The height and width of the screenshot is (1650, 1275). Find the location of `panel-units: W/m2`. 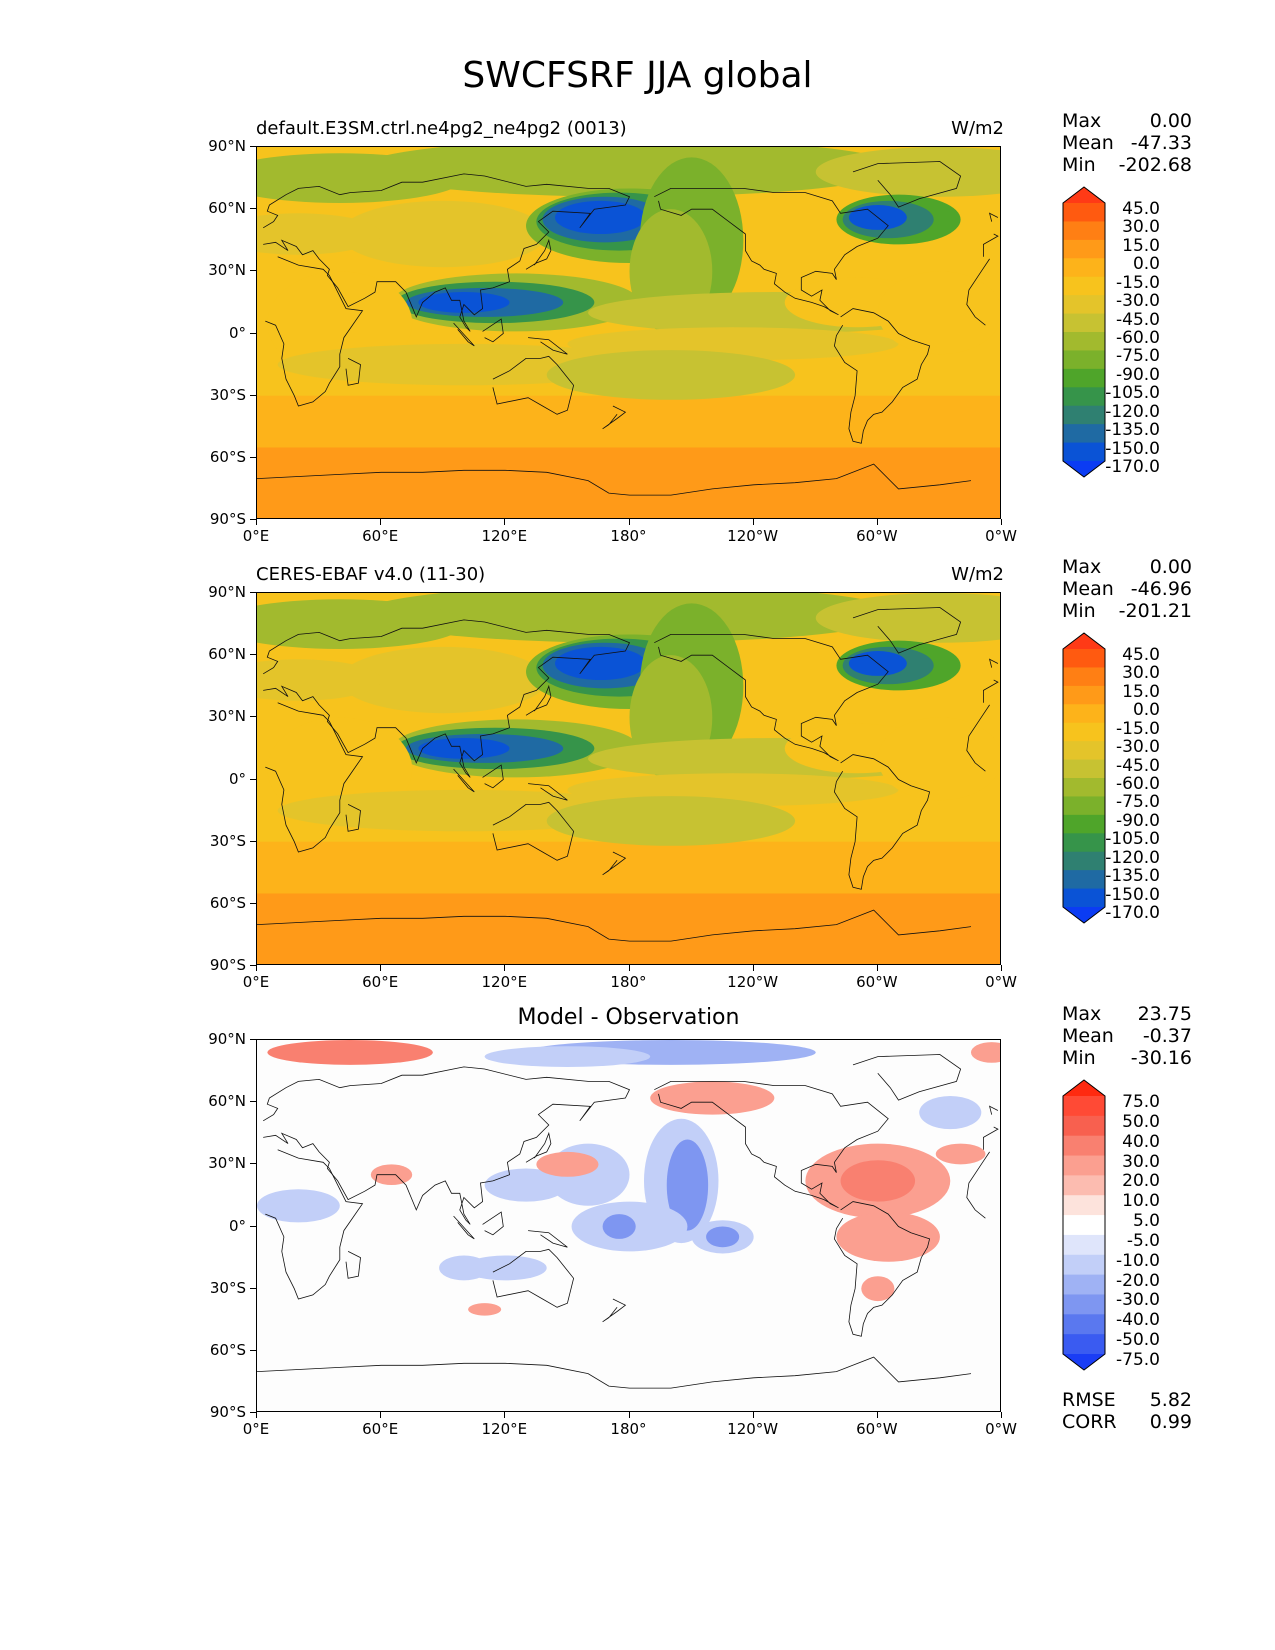

panel-units: W/m2 is located at coordinates (977, 574).